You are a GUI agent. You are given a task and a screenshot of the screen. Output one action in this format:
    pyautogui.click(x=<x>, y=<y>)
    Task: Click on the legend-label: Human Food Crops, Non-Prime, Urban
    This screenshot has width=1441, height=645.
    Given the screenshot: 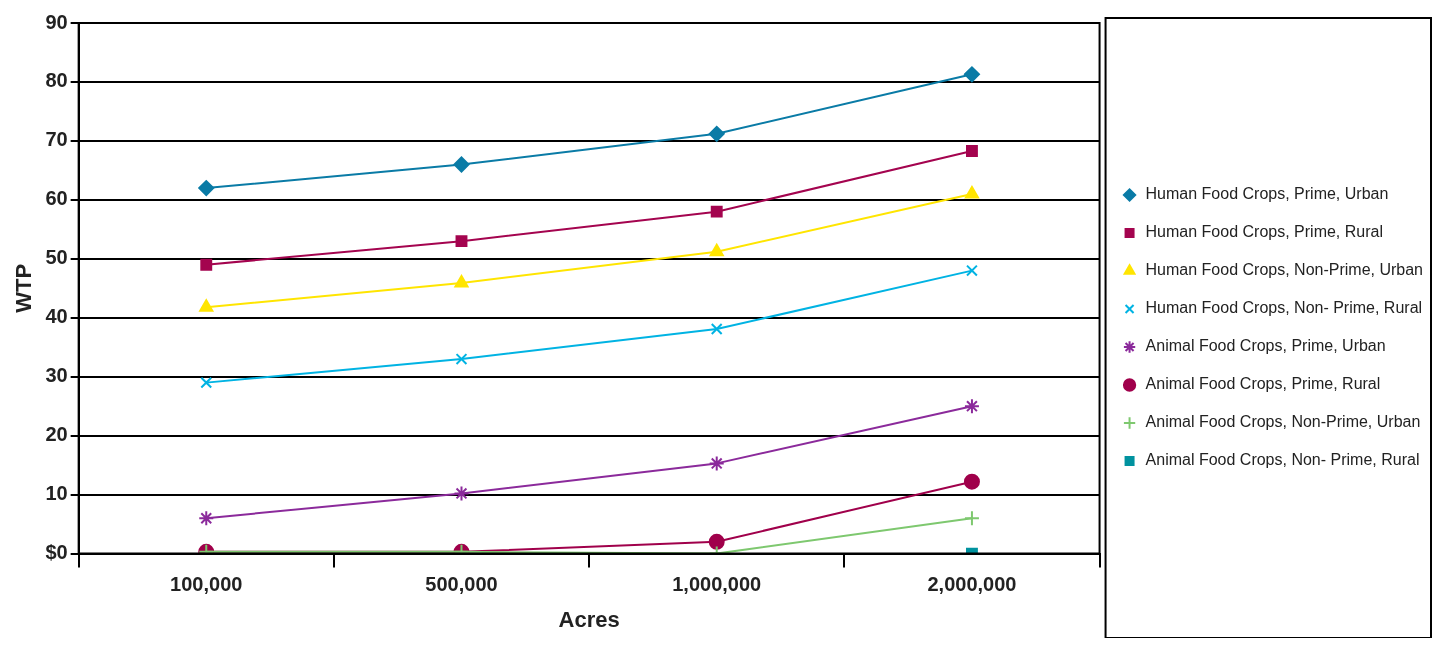 What is the action you would take?
    pyautogui.click(x=1284, y=270)
    